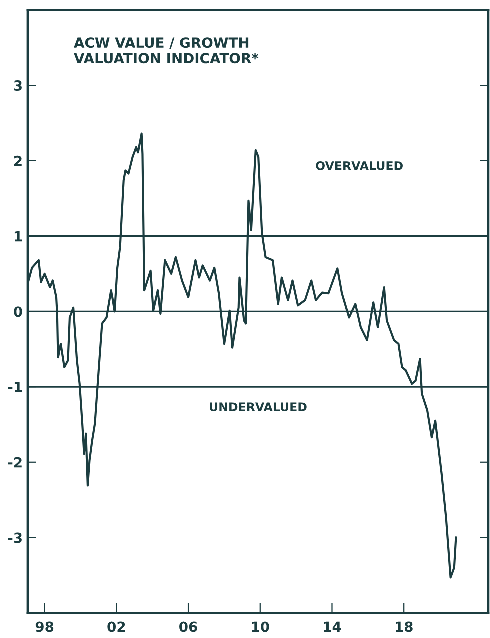 Image resolution: width=490 pixels, height=638 pixels. I want to click on y-tick-label: 0, so click(18, 312).